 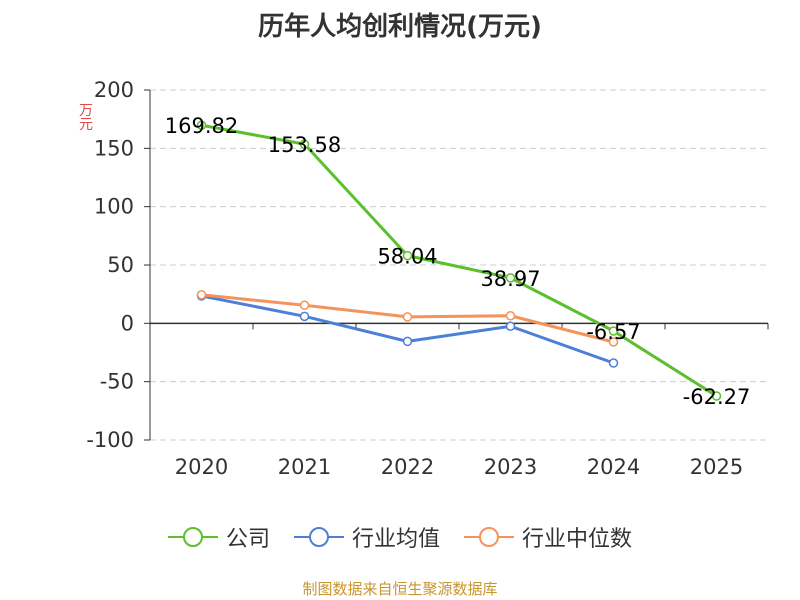 I want to click on data-label: -62.27, so click(x=717, y=397).